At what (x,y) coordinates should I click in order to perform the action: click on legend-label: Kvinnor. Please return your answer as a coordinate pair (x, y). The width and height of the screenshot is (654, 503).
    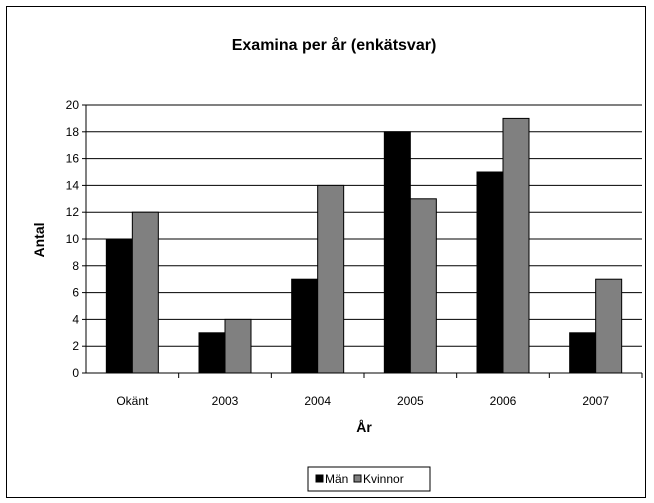
    Looking at the image, I should click on (383, 479).